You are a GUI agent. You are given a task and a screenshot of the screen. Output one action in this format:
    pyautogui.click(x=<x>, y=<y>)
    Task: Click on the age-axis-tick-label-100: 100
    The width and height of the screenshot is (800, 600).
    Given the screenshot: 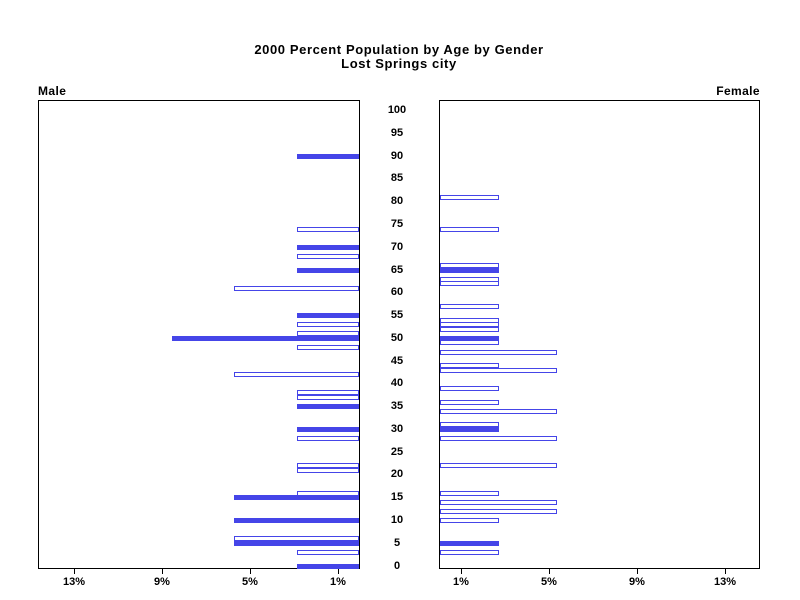 What is the action you would take?
    pyautogui.click(x=397, y=110)
    